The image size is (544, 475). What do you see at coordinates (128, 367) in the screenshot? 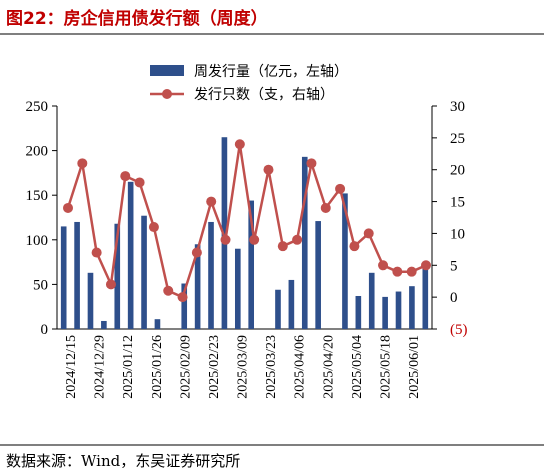
I see `x-tick-label: 2025/01/12` at bounding box center [128, 367].